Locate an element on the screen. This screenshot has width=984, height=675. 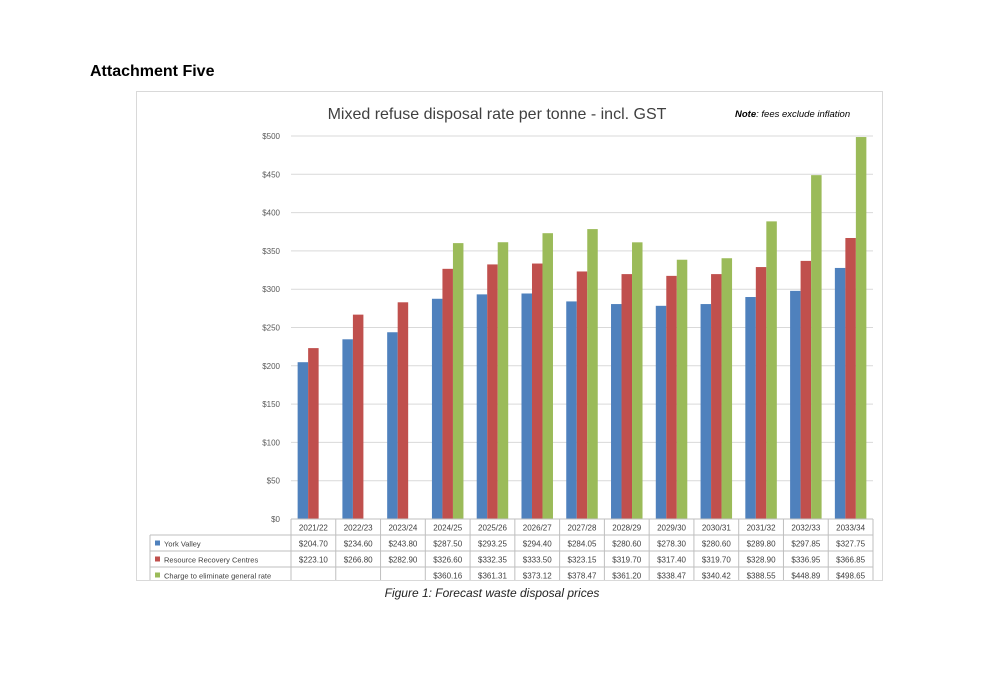
data-label: $297.85 is located at coordinates (805, 544).